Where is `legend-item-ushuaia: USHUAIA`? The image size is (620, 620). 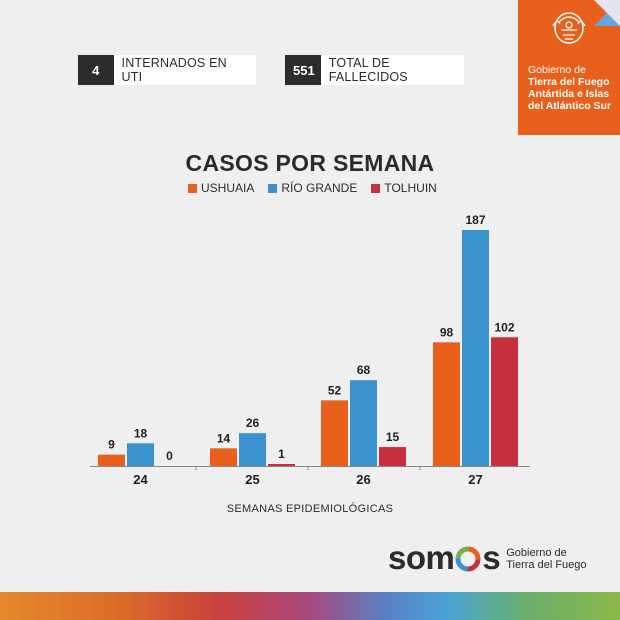 legend-item-ushuaia: USHUAIA is located at coordinates (221, 188).